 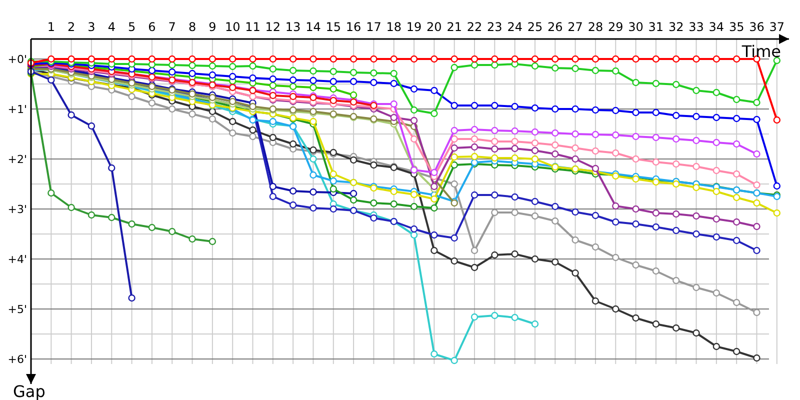 I want to click on y-tick-label: +0', so click(x=17, y=59).